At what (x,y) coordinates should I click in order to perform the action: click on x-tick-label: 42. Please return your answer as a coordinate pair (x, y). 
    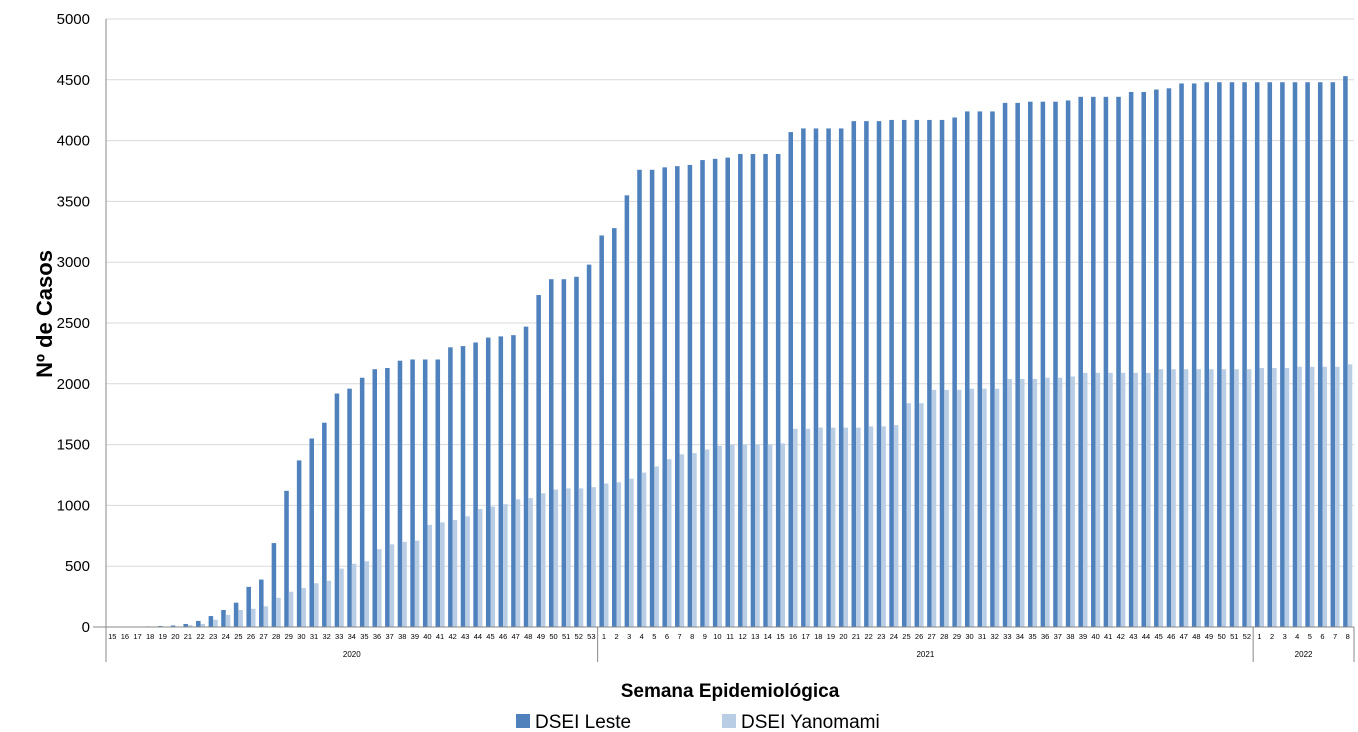
    Looking at the image, I should click on (452, 636).